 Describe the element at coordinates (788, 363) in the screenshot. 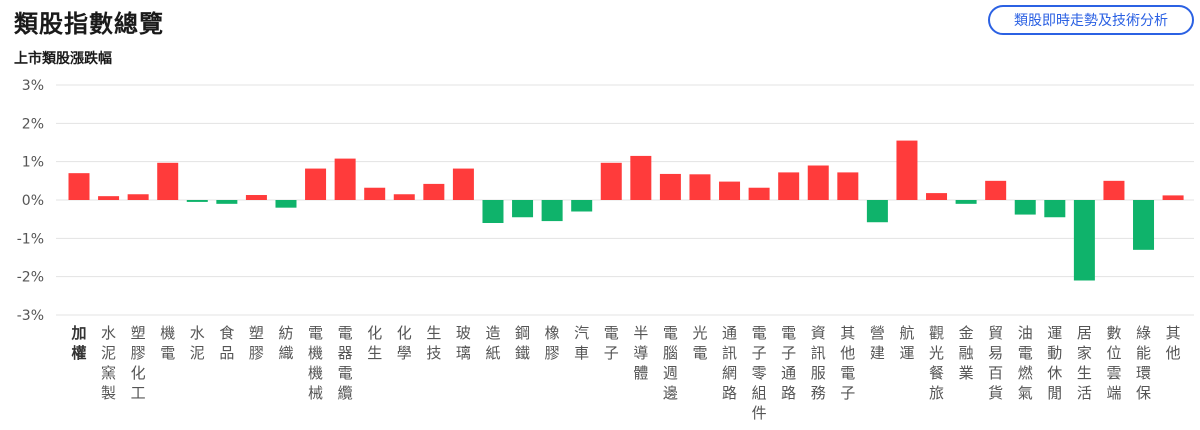

I see `x-tick-label: 電子通路` at that location.